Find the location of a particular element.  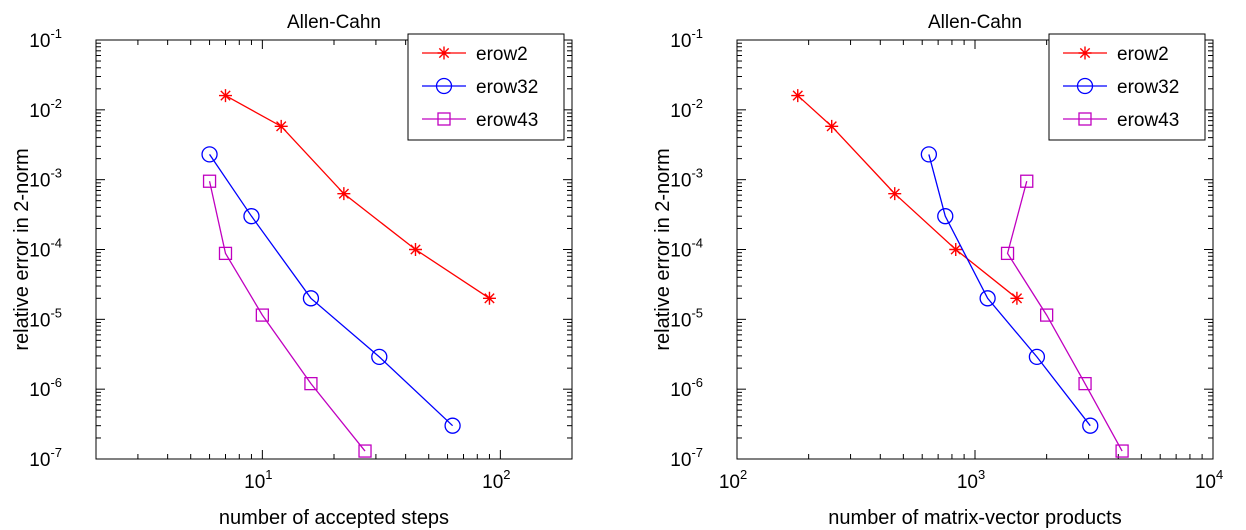

x-tick-label: 10³ is located at coordinates (971, 480).